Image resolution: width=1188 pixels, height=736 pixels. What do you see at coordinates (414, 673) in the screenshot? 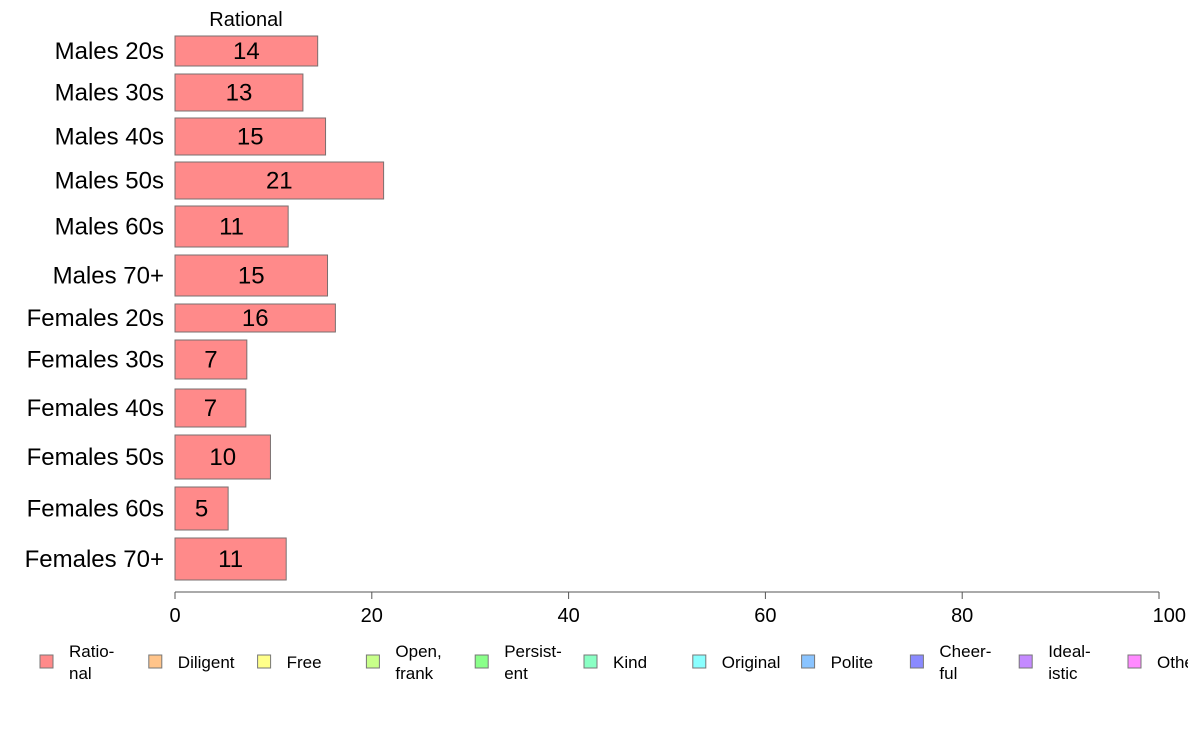
I see `legend-label-3-line2: frank` at bounding box center [414, 673].